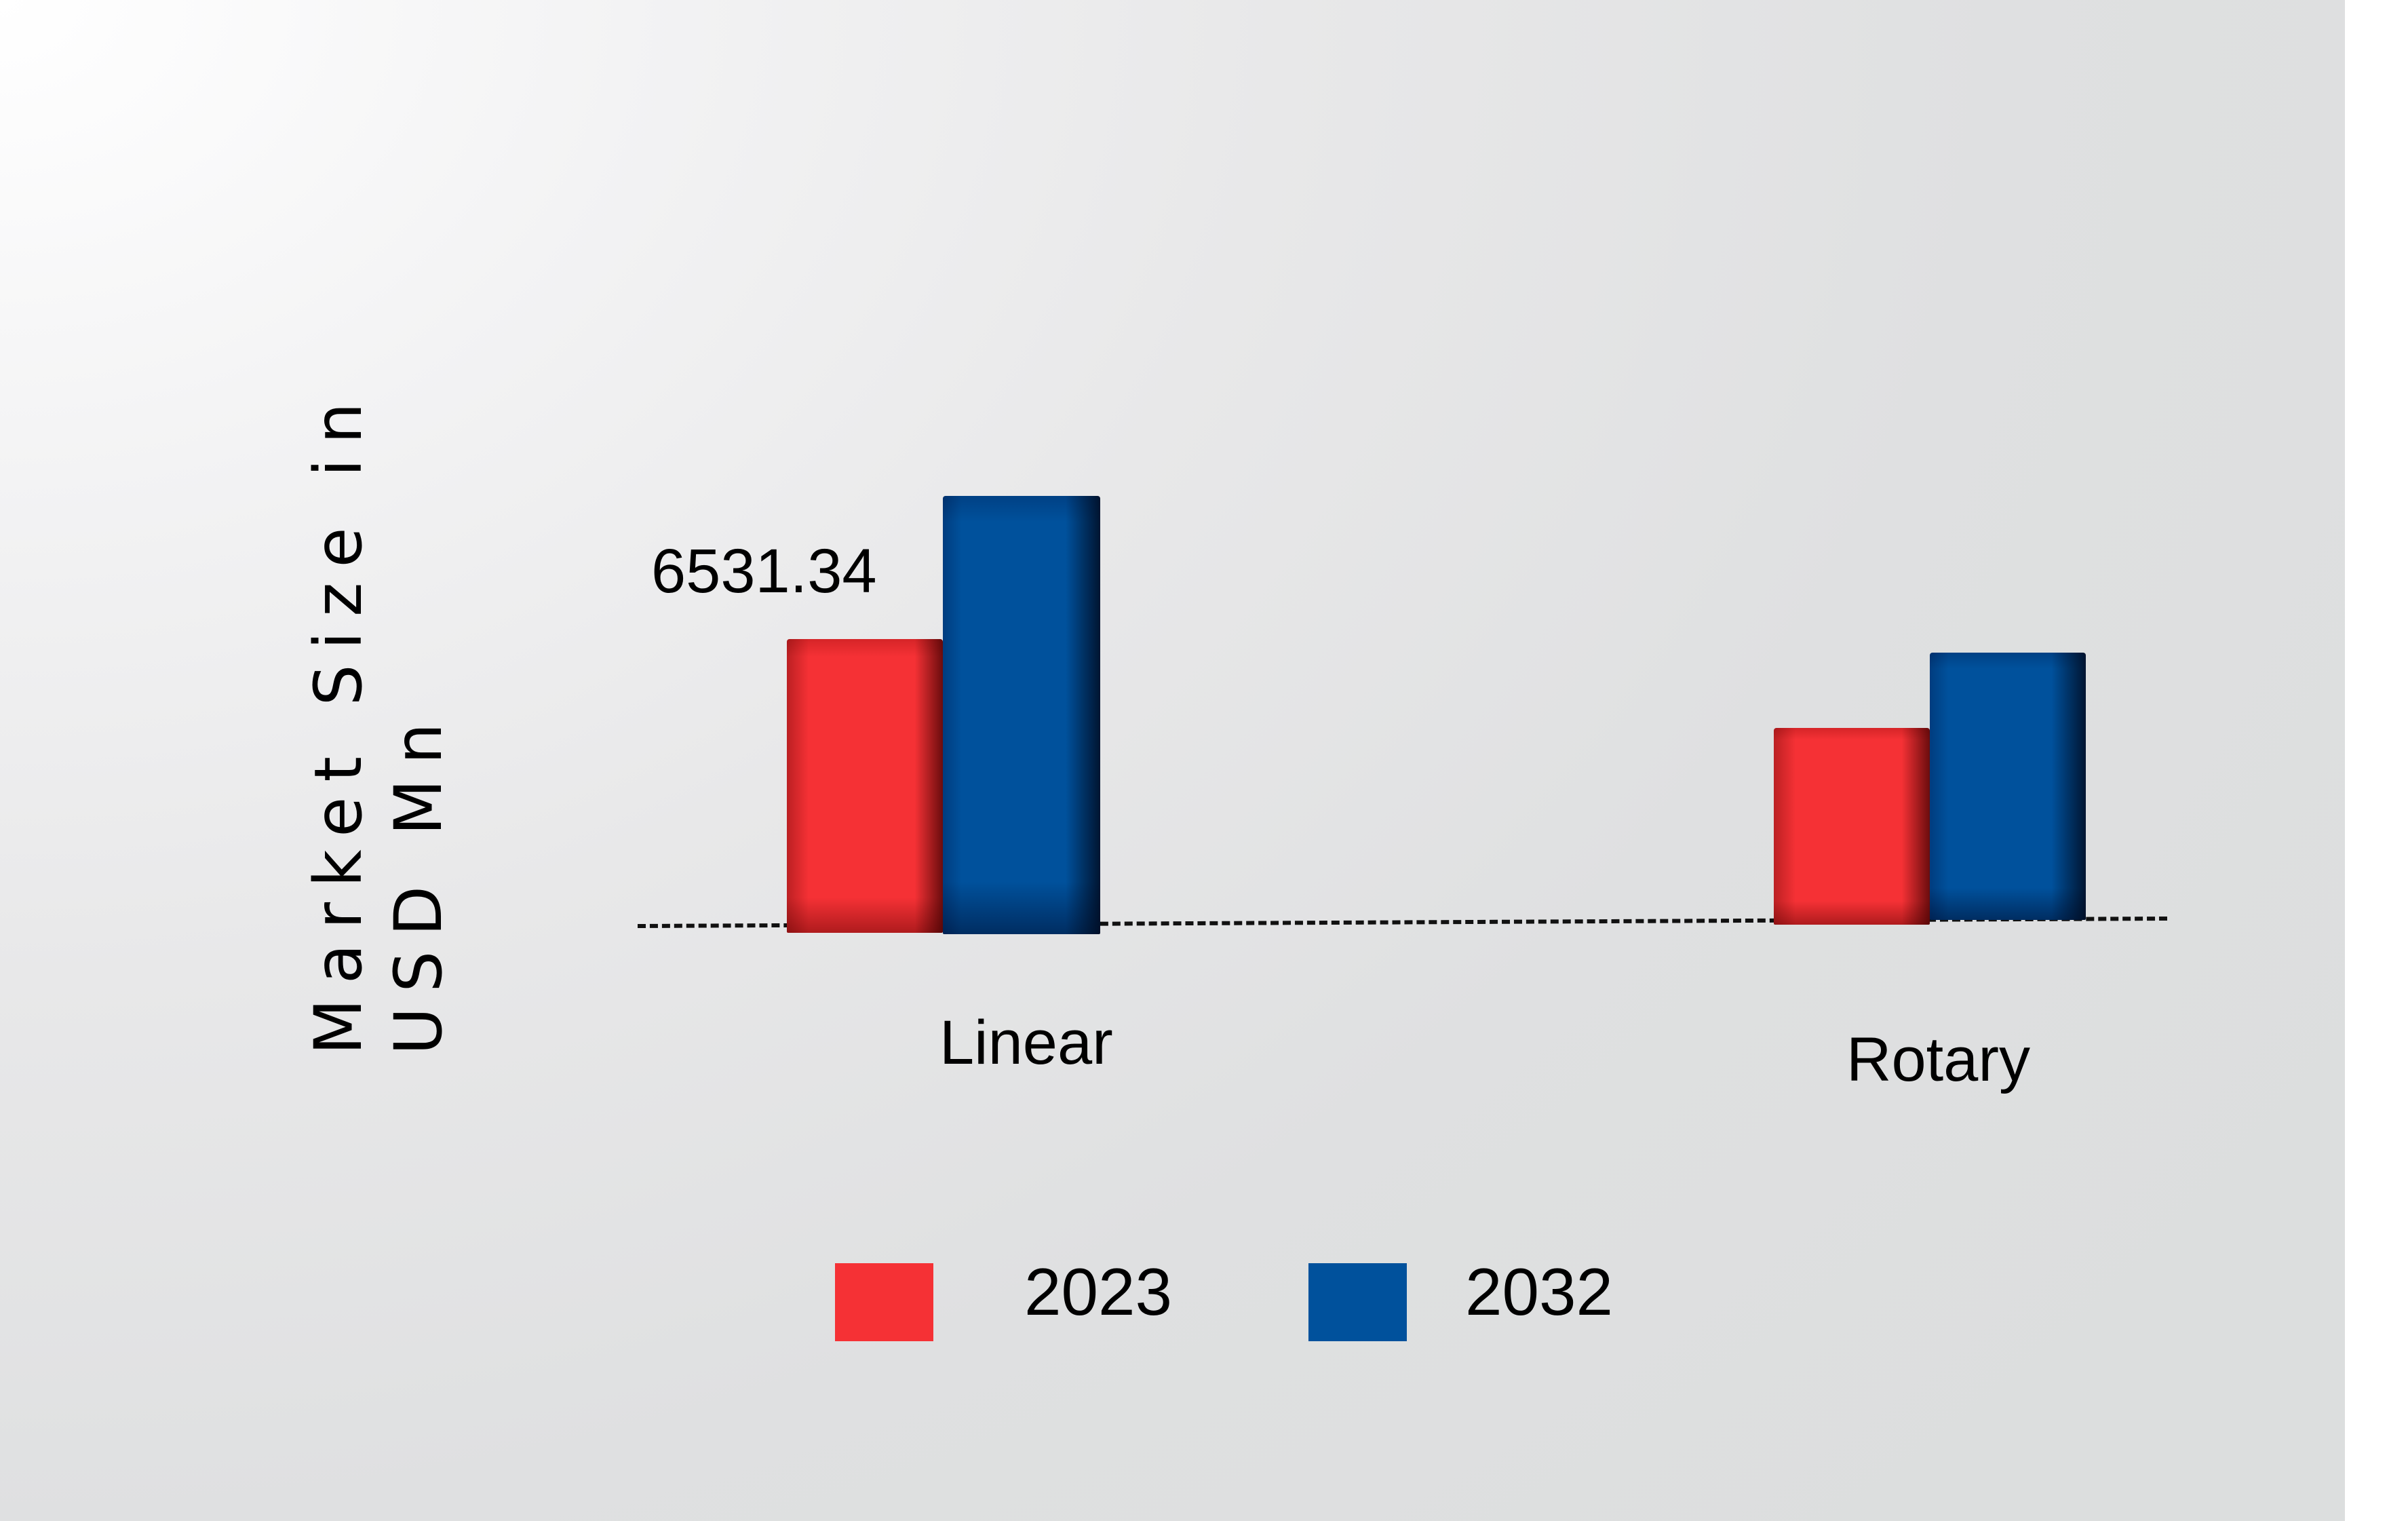  Describe the element at coordinates (379, 721) in the screenshot. I see `y-axis-label: Market Size in USD Mn` at that location.